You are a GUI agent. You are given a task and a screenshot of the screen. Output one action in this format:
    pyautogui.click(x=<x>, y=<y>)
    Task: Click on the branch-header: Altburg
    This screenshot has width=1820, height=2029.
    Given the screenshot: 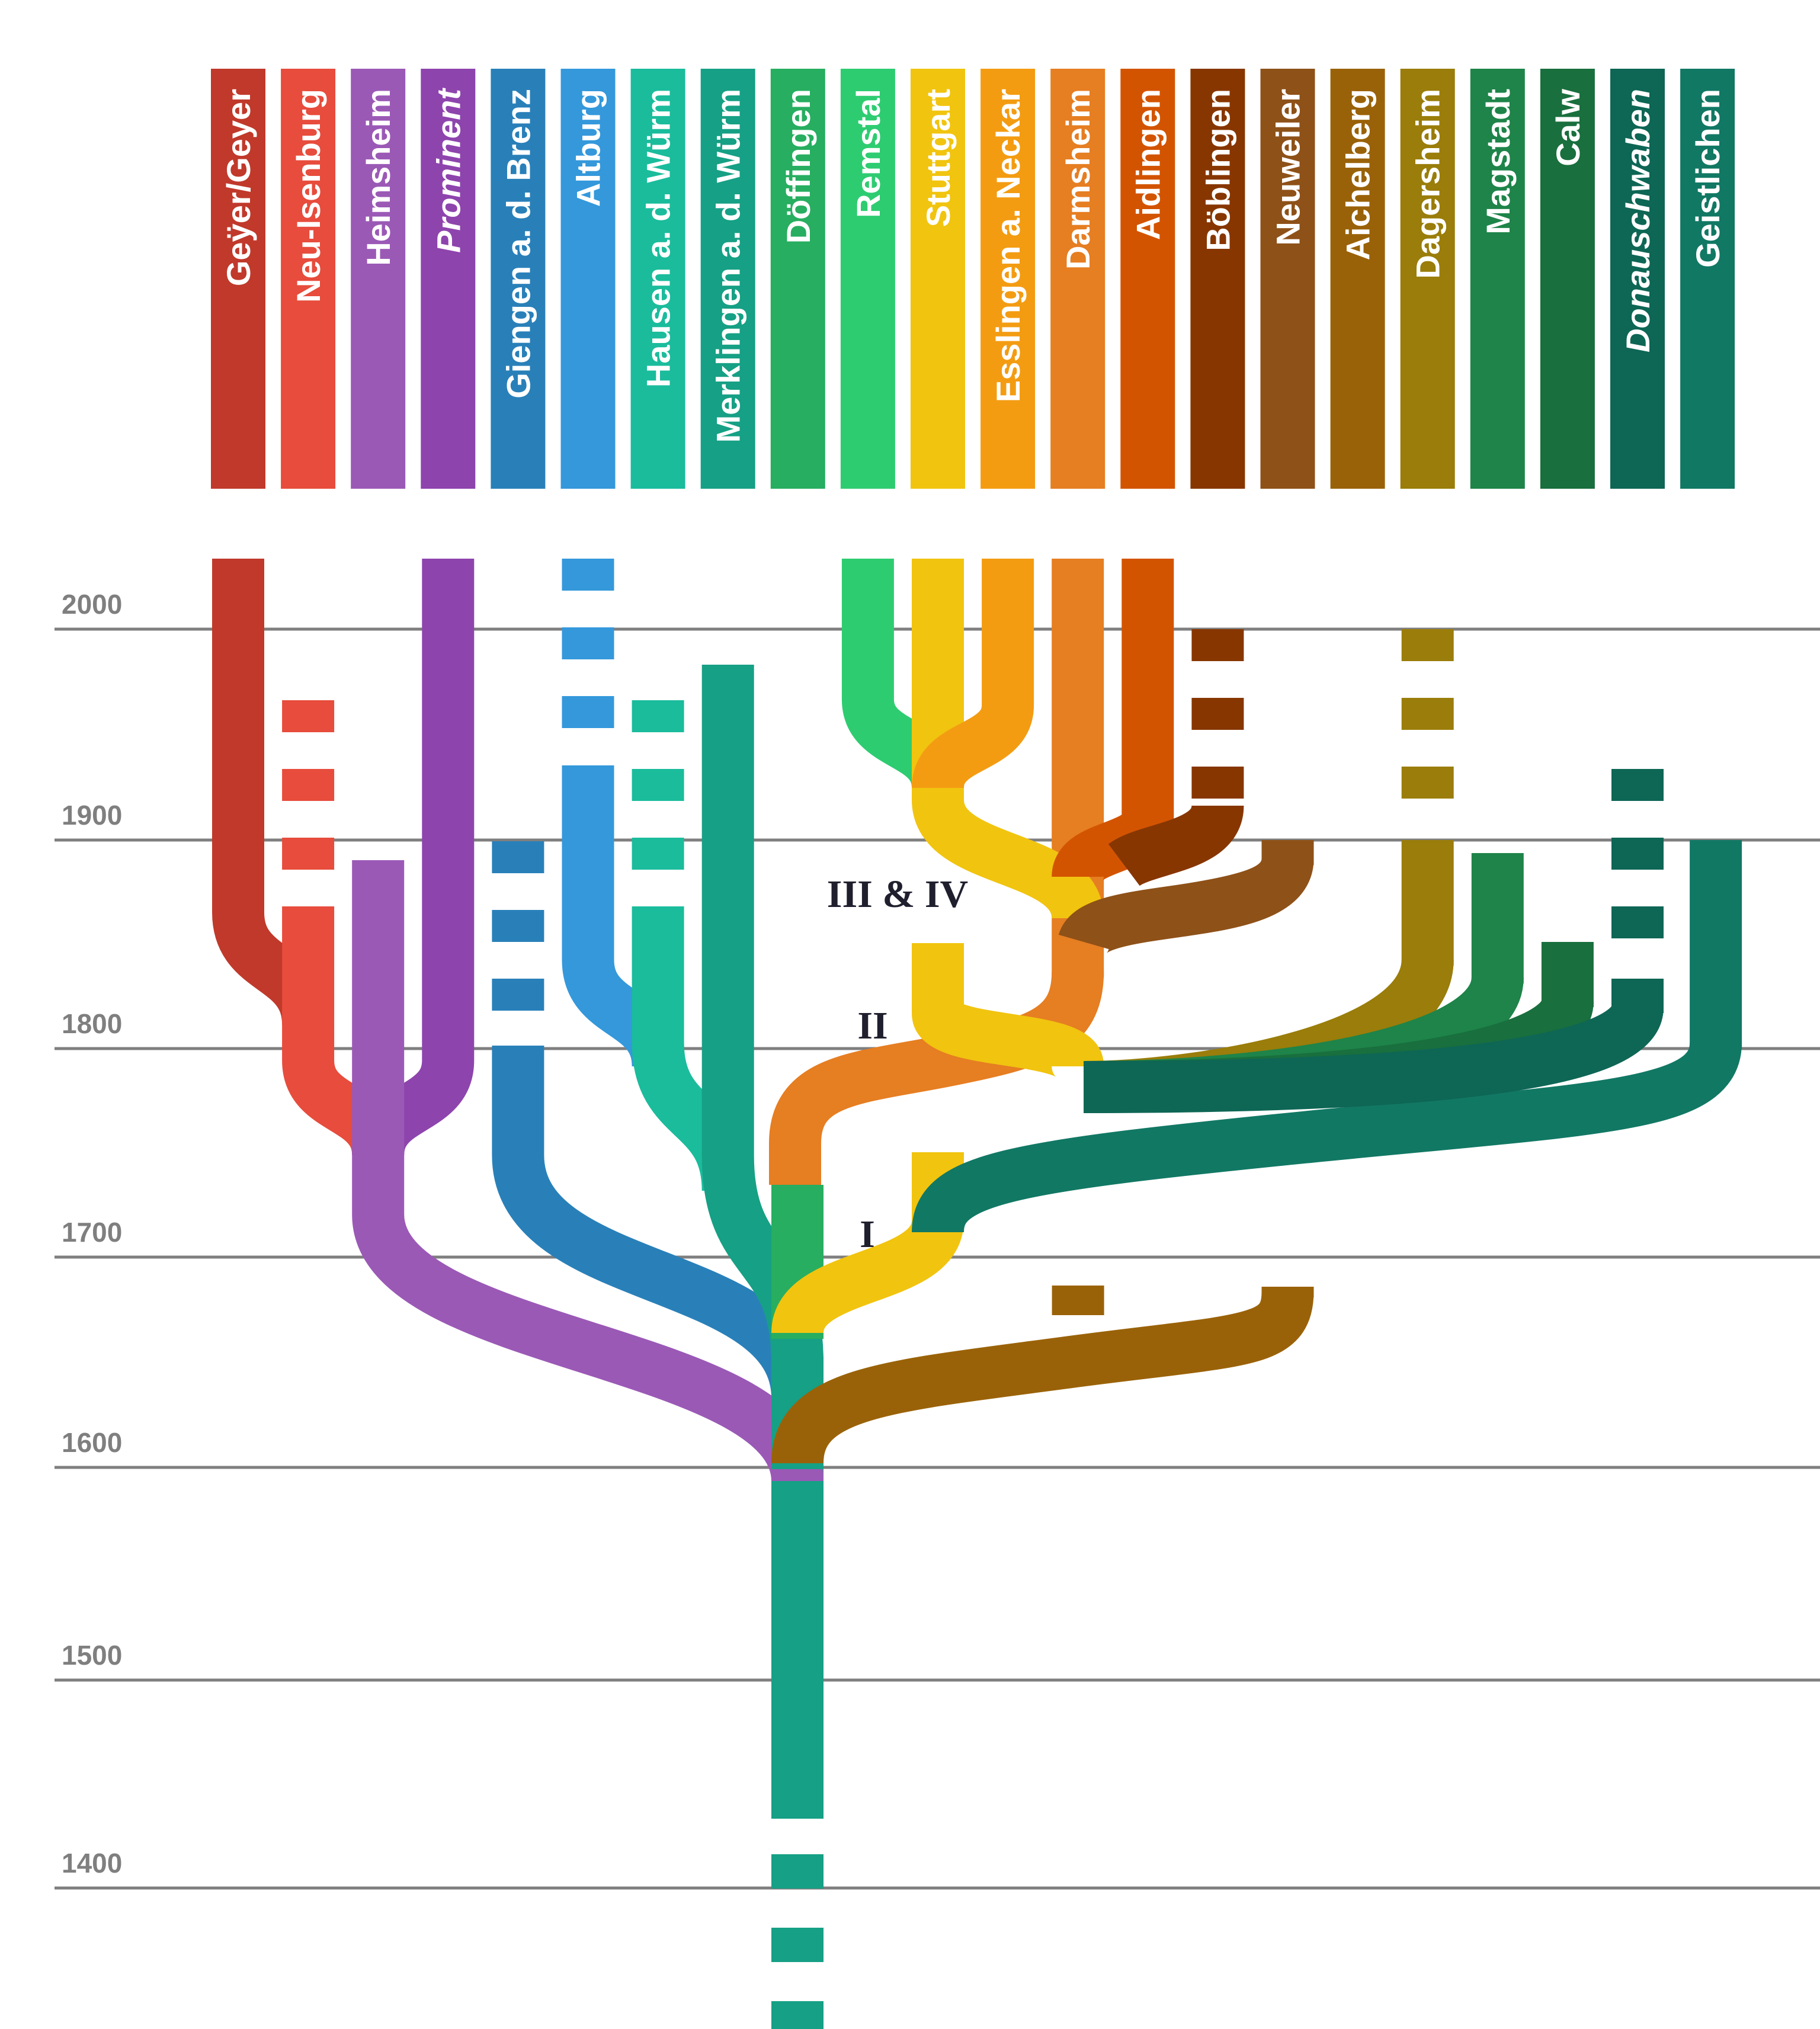 What is the action you would take?
    pyautogui.click(x=588, y=279)
    